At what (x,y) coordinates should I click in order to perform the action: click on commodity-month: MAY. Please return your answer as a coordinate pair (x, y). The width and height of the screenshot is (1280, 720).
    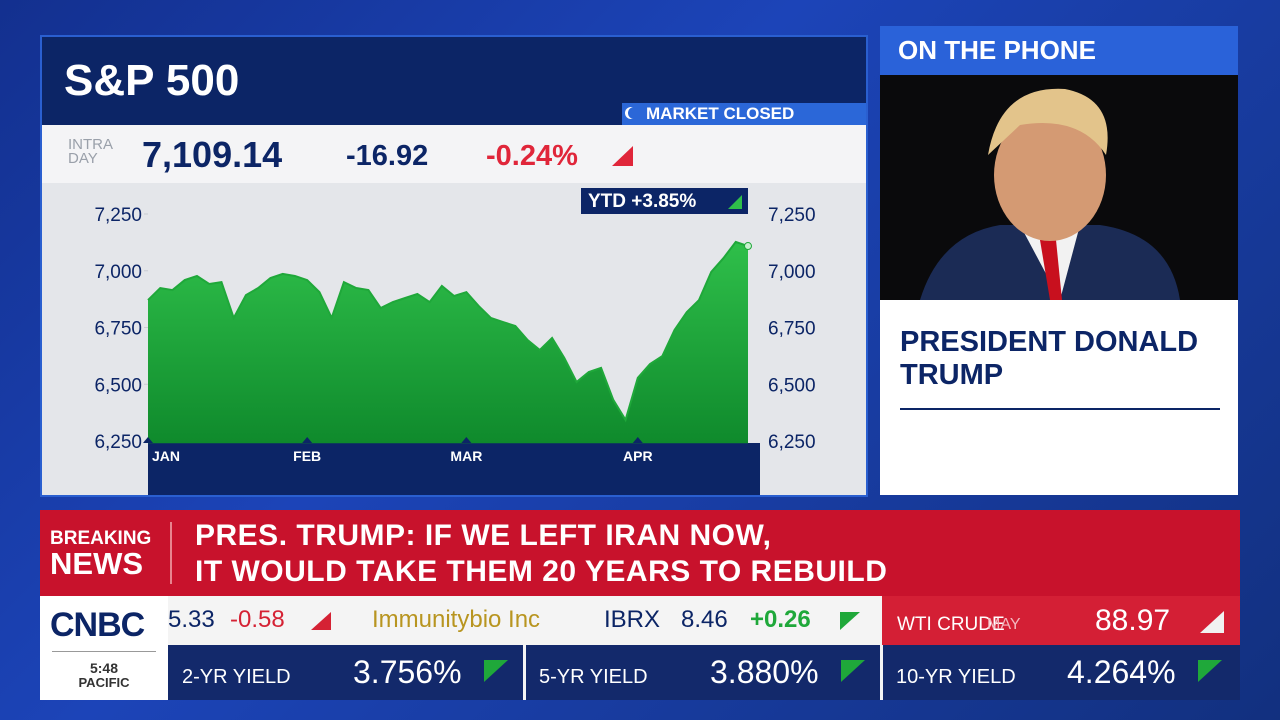
    Looking at the image, I should click on (1004, 624).